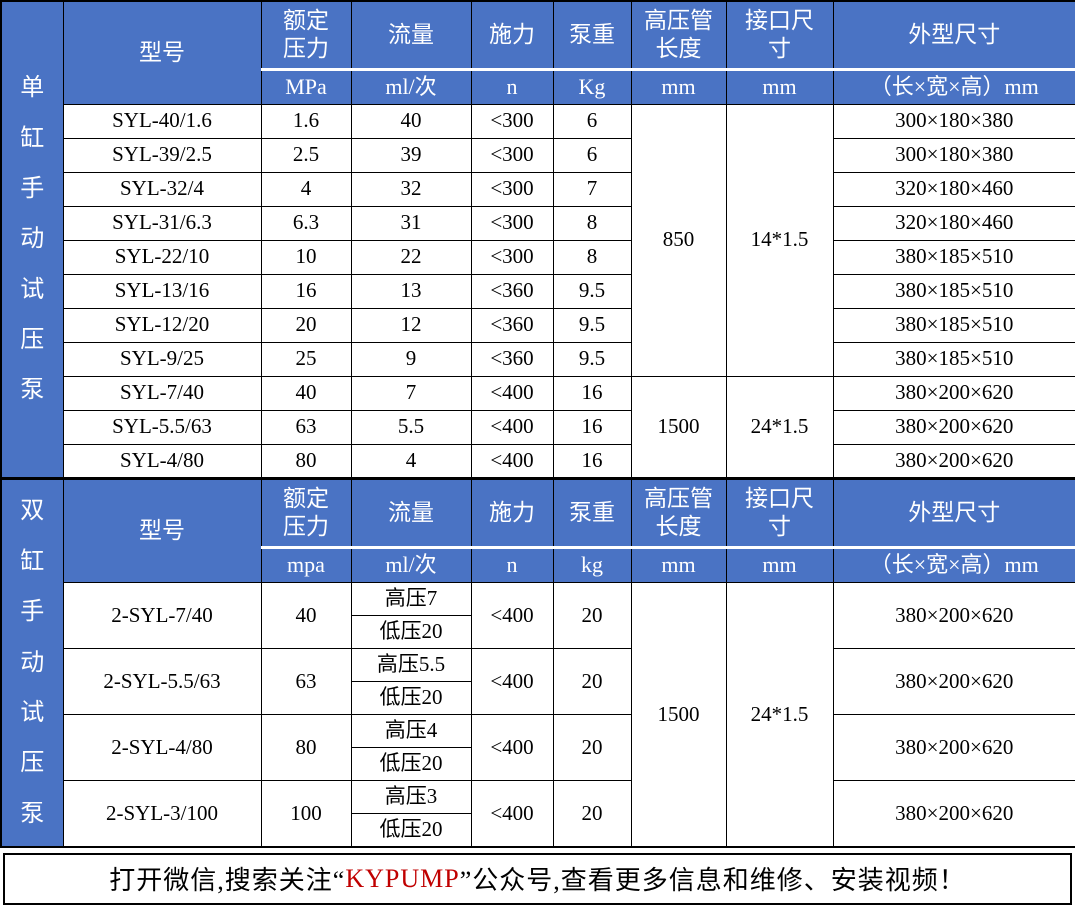  What do you see at coordinates (538, 257) in the screenshot?
I see `spec-row: SYL-22/10 10 22 <300 8 380×185×510` at bounding box center [538, 257].